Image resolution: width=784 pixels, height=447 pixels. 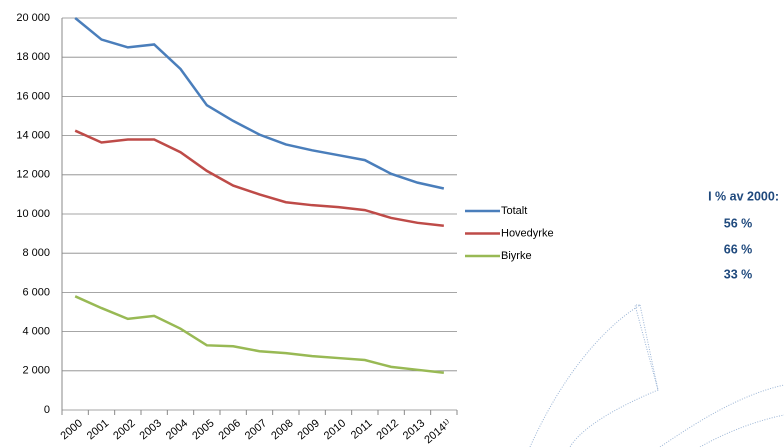 What do you see at coordinates (36, 253) in the screenshot?
I see `y-tick-label: 8 000` at bounding box center [36, 253].